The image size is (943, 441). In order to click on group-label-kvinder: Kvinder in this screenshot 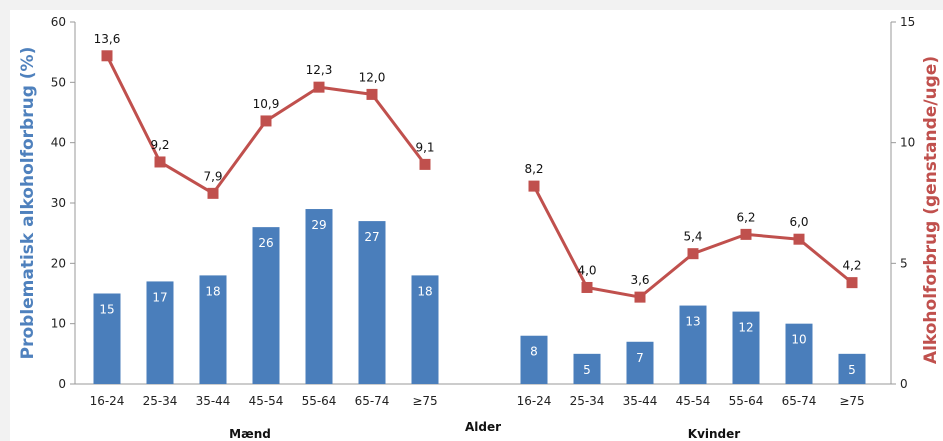, I will do `click(714, 434)`.